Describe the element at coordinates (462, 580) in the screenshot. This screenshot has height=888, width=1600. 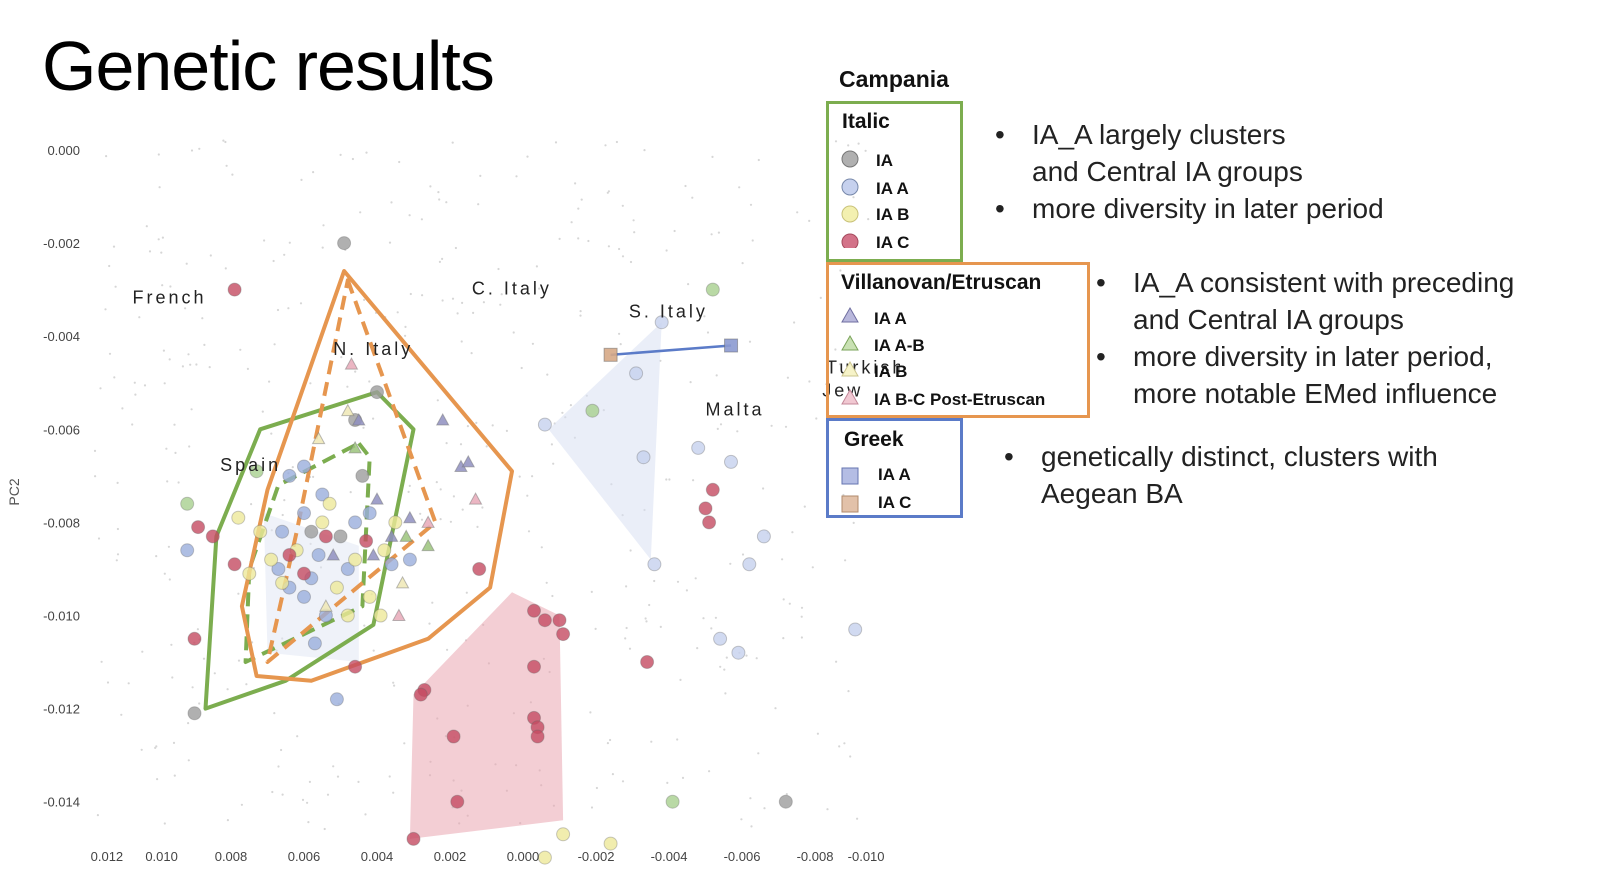
I see `cluster-fills` at that location.